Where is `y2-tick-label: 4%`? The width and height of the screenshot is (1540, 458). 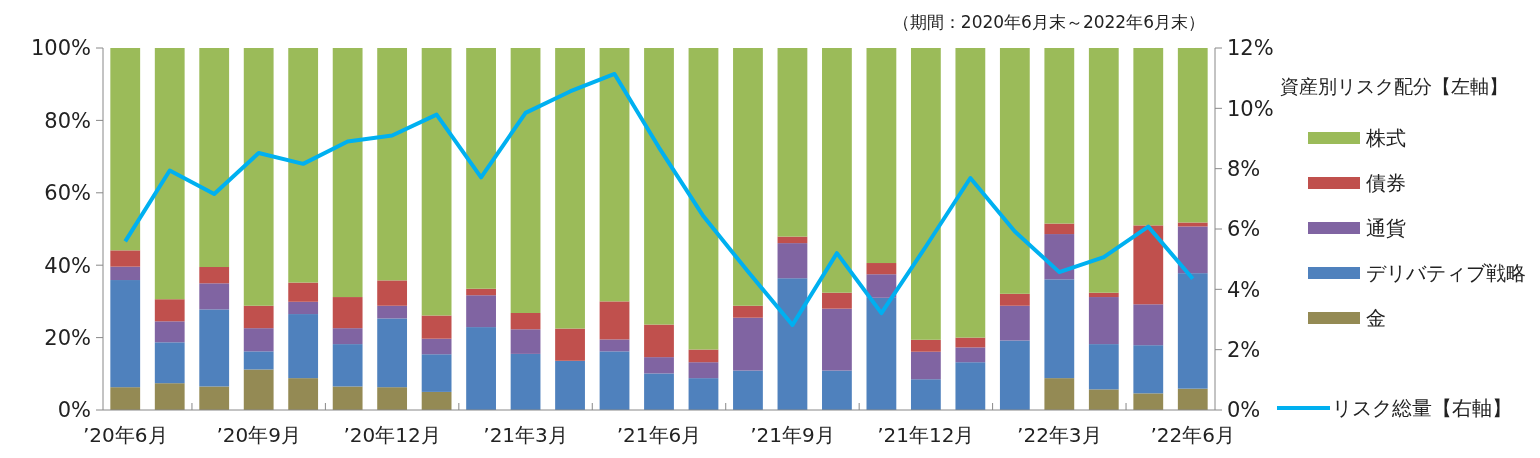 y2-tick-label: 4% is located at coordinates (1244, 289).